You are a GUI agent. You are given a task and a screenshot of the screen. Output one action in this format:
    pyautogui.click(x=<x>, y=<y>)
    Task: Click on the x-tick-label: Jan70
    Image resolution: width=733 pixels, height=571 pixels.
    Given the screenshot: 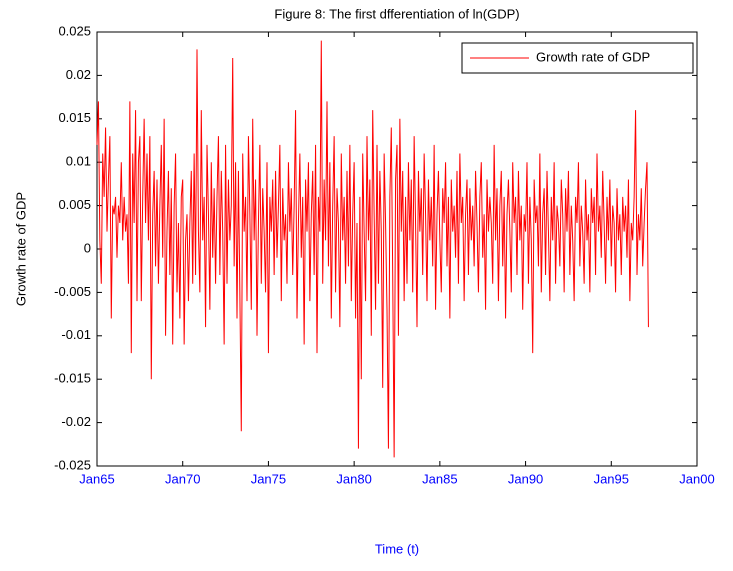 What is the action you would take?
    pyautogui.click(x=182, y=478)
    